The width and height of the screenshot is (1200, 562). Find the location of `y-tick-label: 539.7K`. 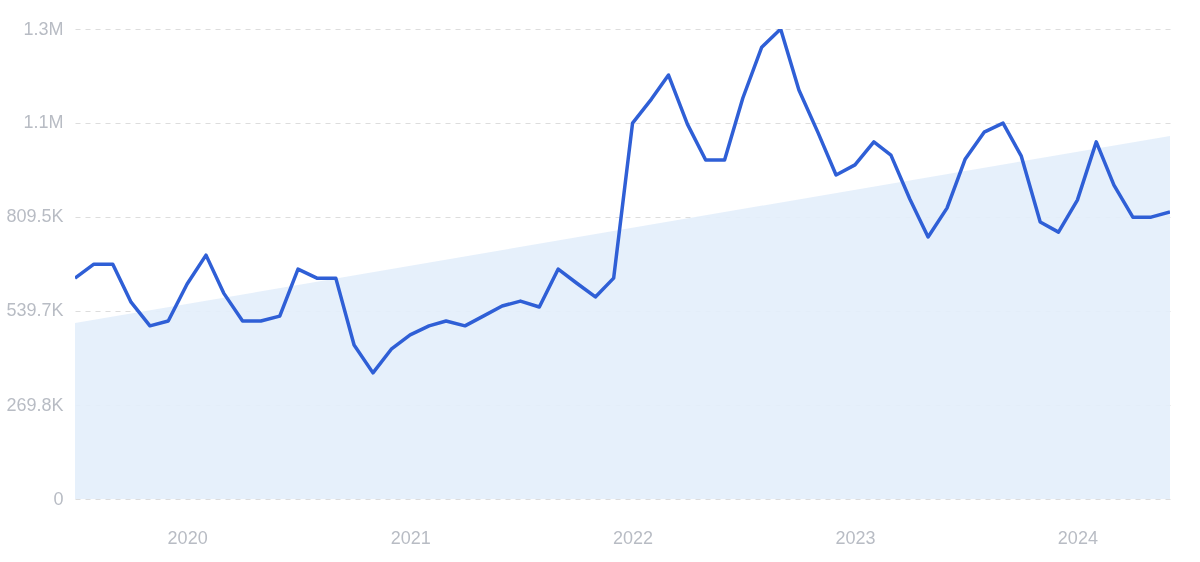

y-tick-label: 539.7K is located at coordinates (35, 310).